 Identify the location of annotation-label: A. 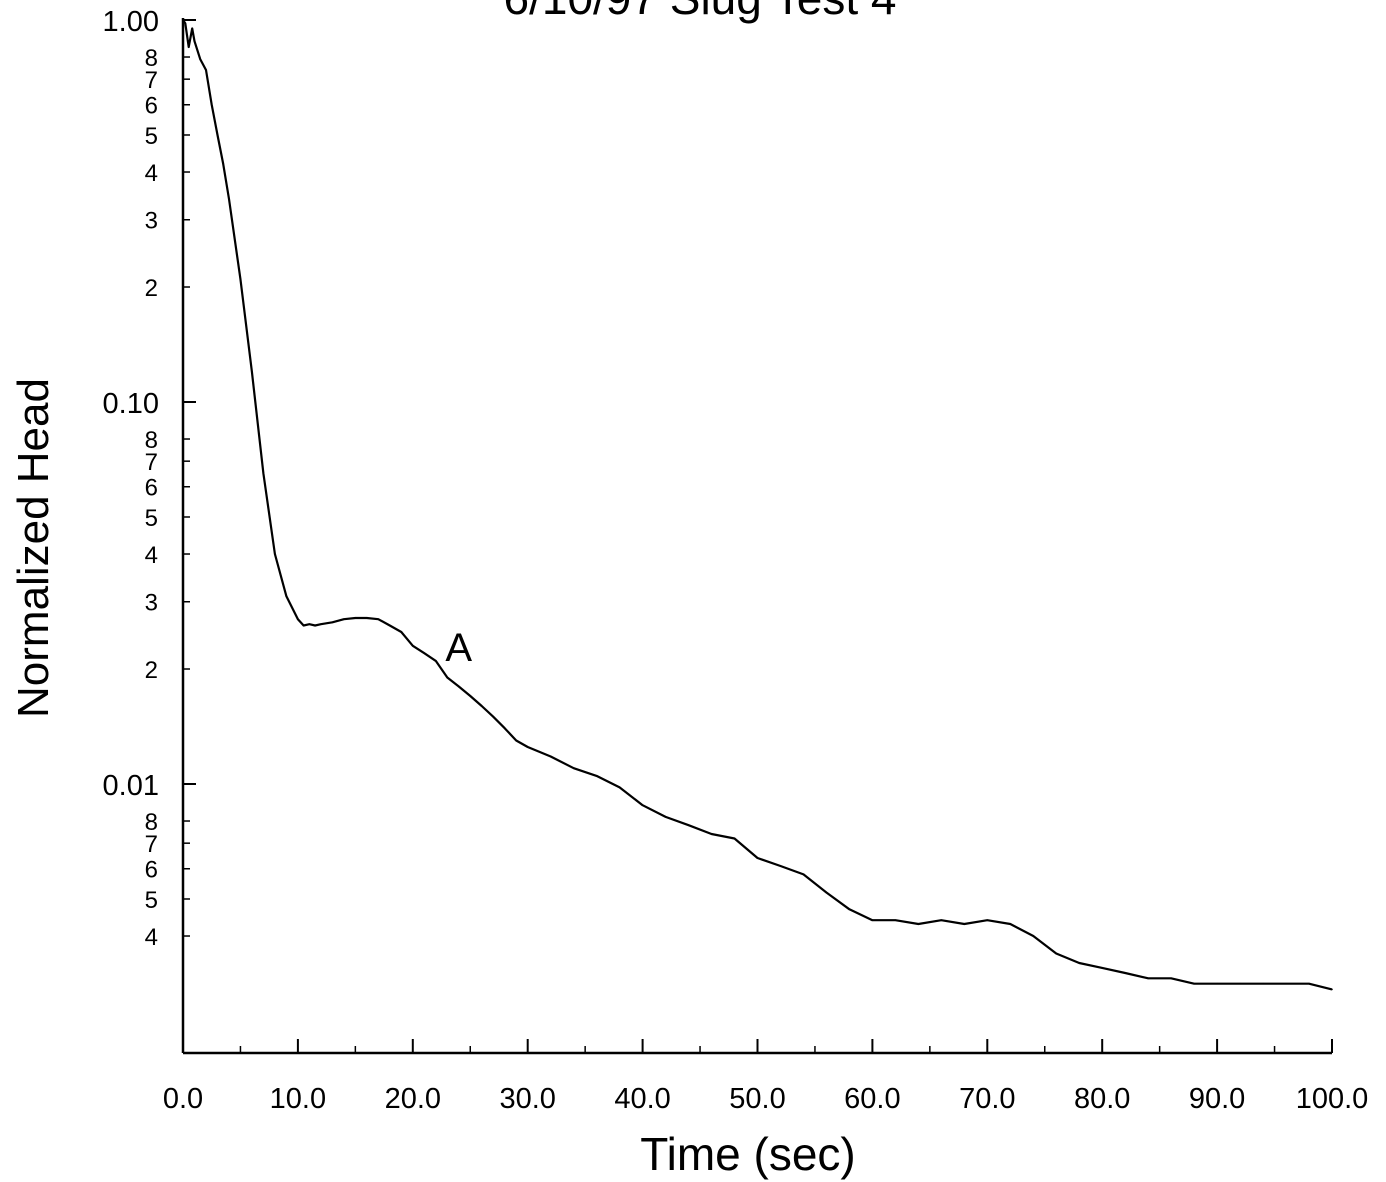
(458, 648).